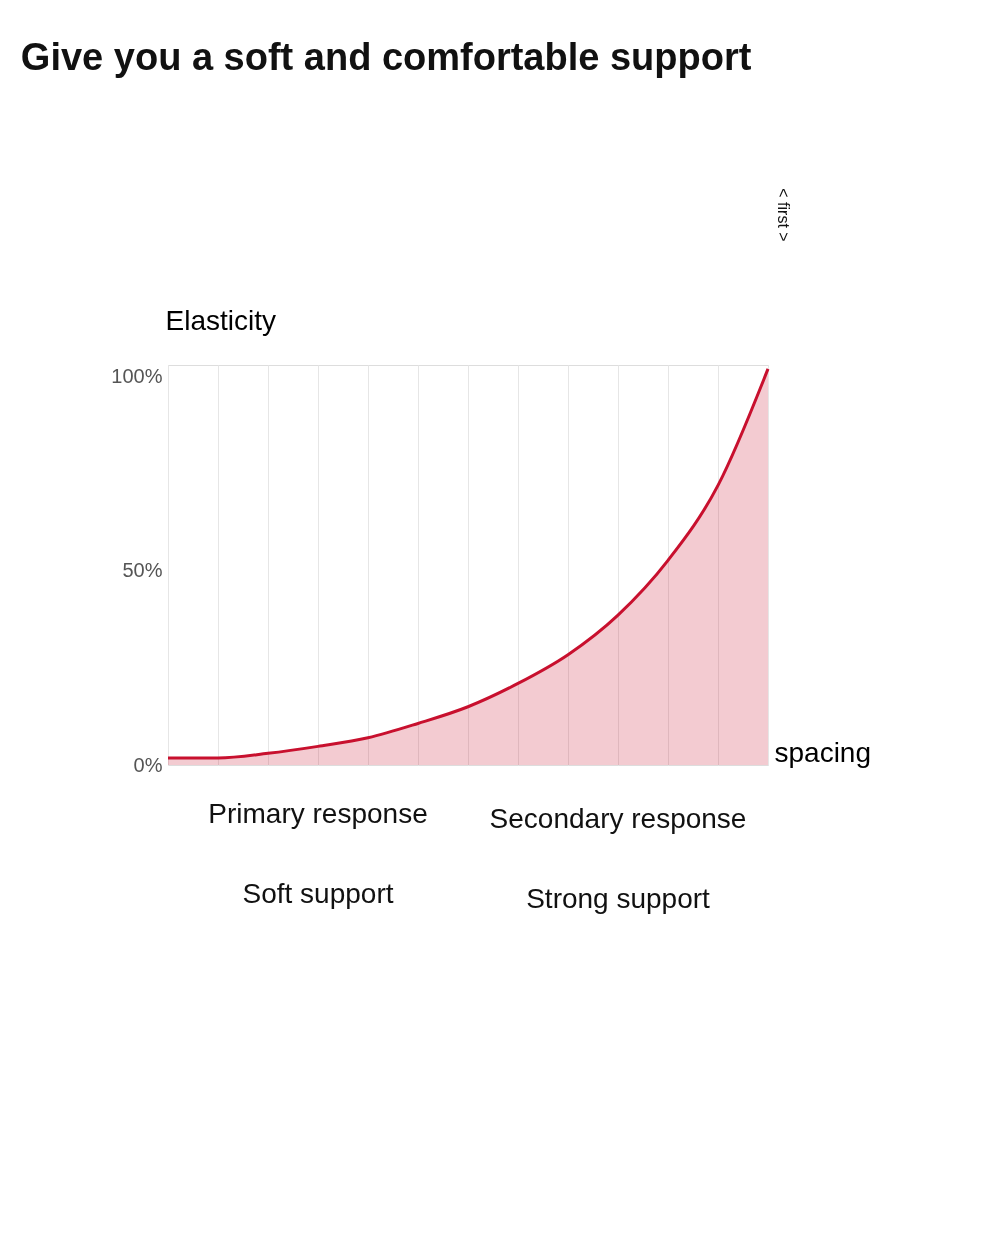 This screenshot has height=1235, width=1000. Describe the element at coordinates (618, 818) in the screenshot. I see `text: Secondary response` at that location.